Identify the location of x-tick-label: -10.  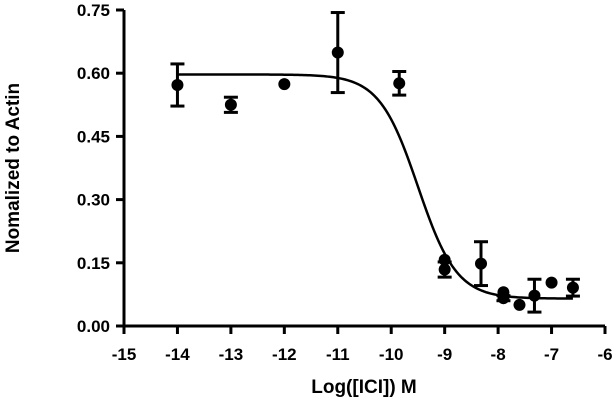
(391, 354).